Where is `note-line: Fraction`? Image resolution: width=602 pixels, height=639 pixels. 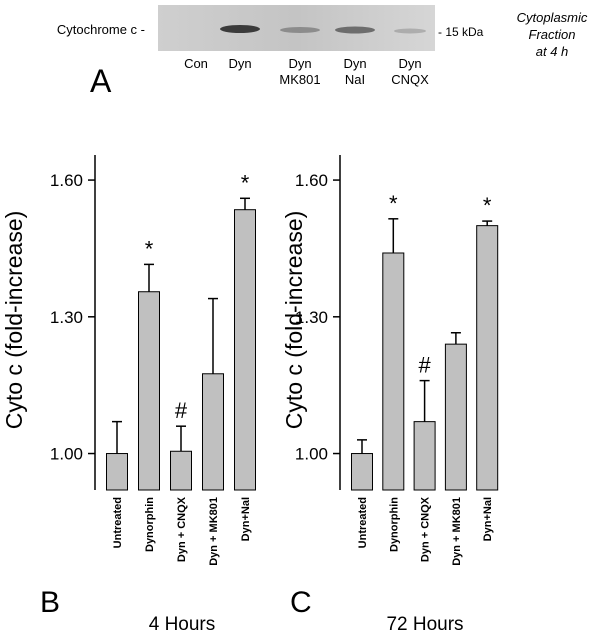
note-line: Fraction is located at coordinates (552, 34).